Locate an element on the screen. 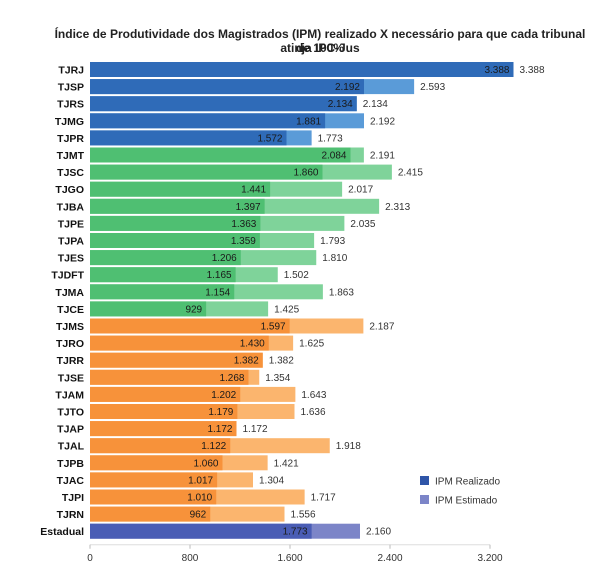 The image size is (600, 574). category-label-tjes: TJES is located at coordinates (71, 259).